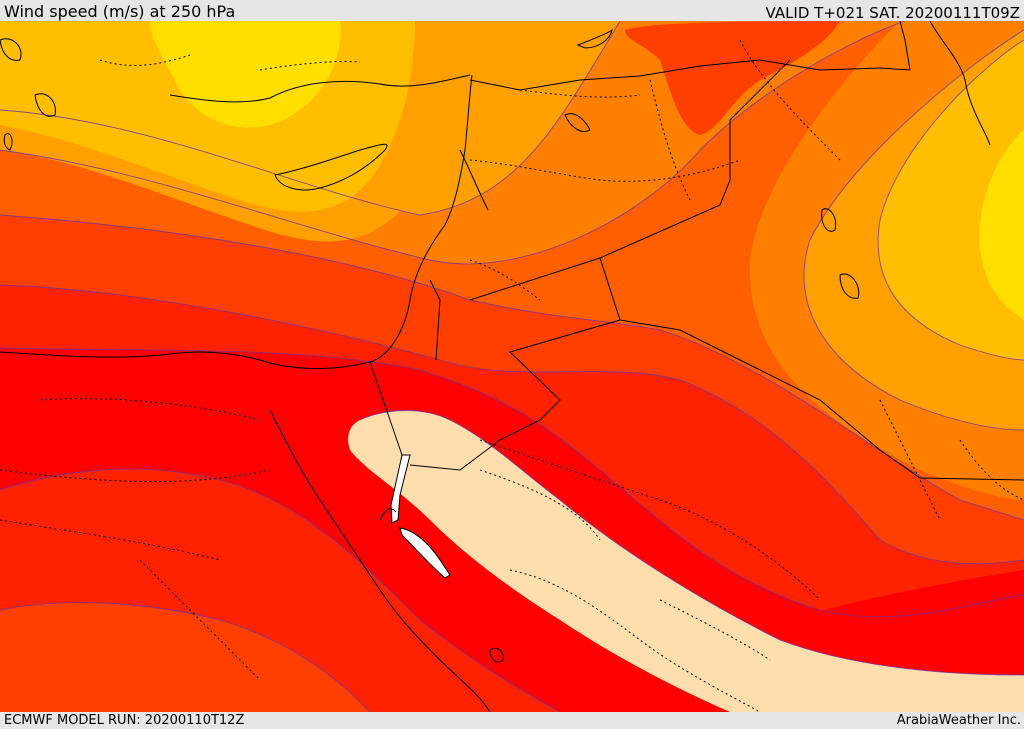 This screenshot has width=1024, height=729. Describe the element at coordinates (425, 553) in the screenshot. I see `red-sea-sliver` at that location.